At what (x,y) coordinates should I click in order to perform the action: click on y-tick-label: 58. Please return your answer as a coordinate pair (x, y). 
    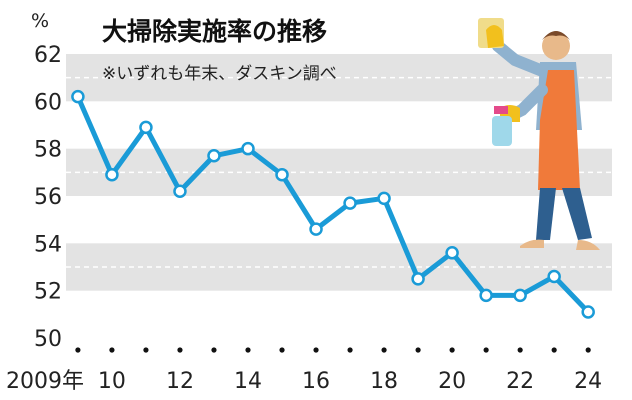
    Looking at the image, I should click on (48, 150).